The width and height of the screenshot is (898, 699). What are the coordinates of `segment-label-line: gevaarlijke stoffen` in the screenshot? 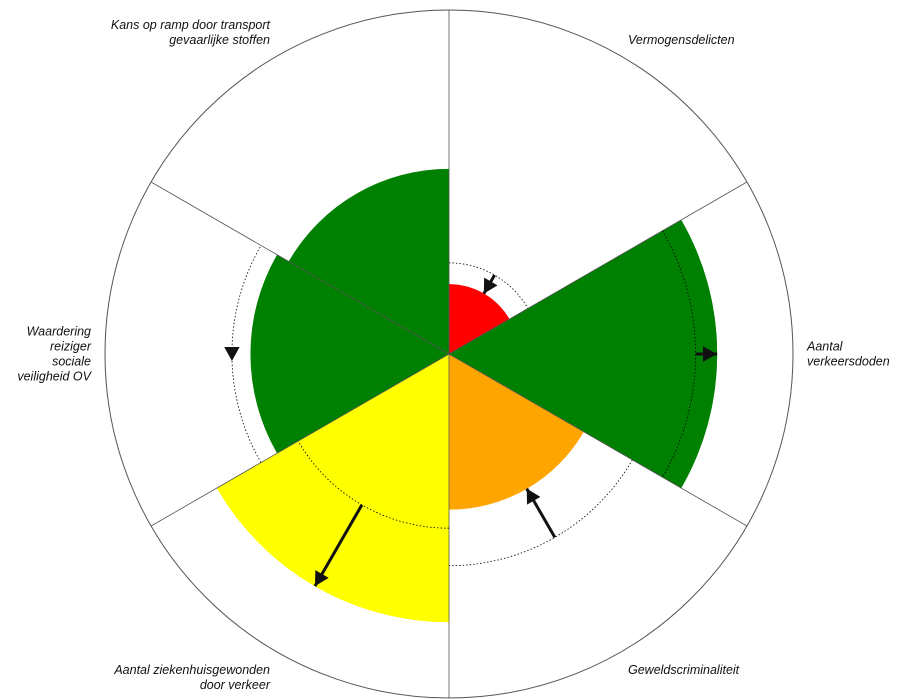 It's located at (219, 40).